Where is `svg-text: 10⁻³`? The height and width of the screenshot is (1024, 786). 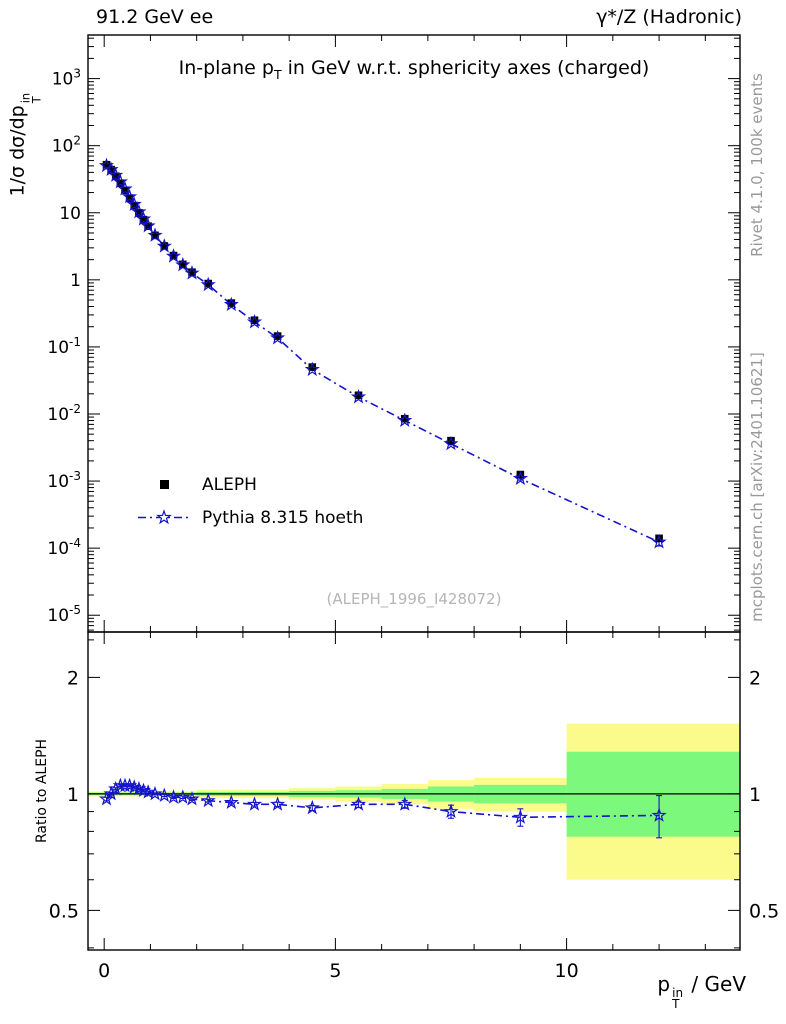
svg-text: 10⁻³ is located at coordinates (64, 480).